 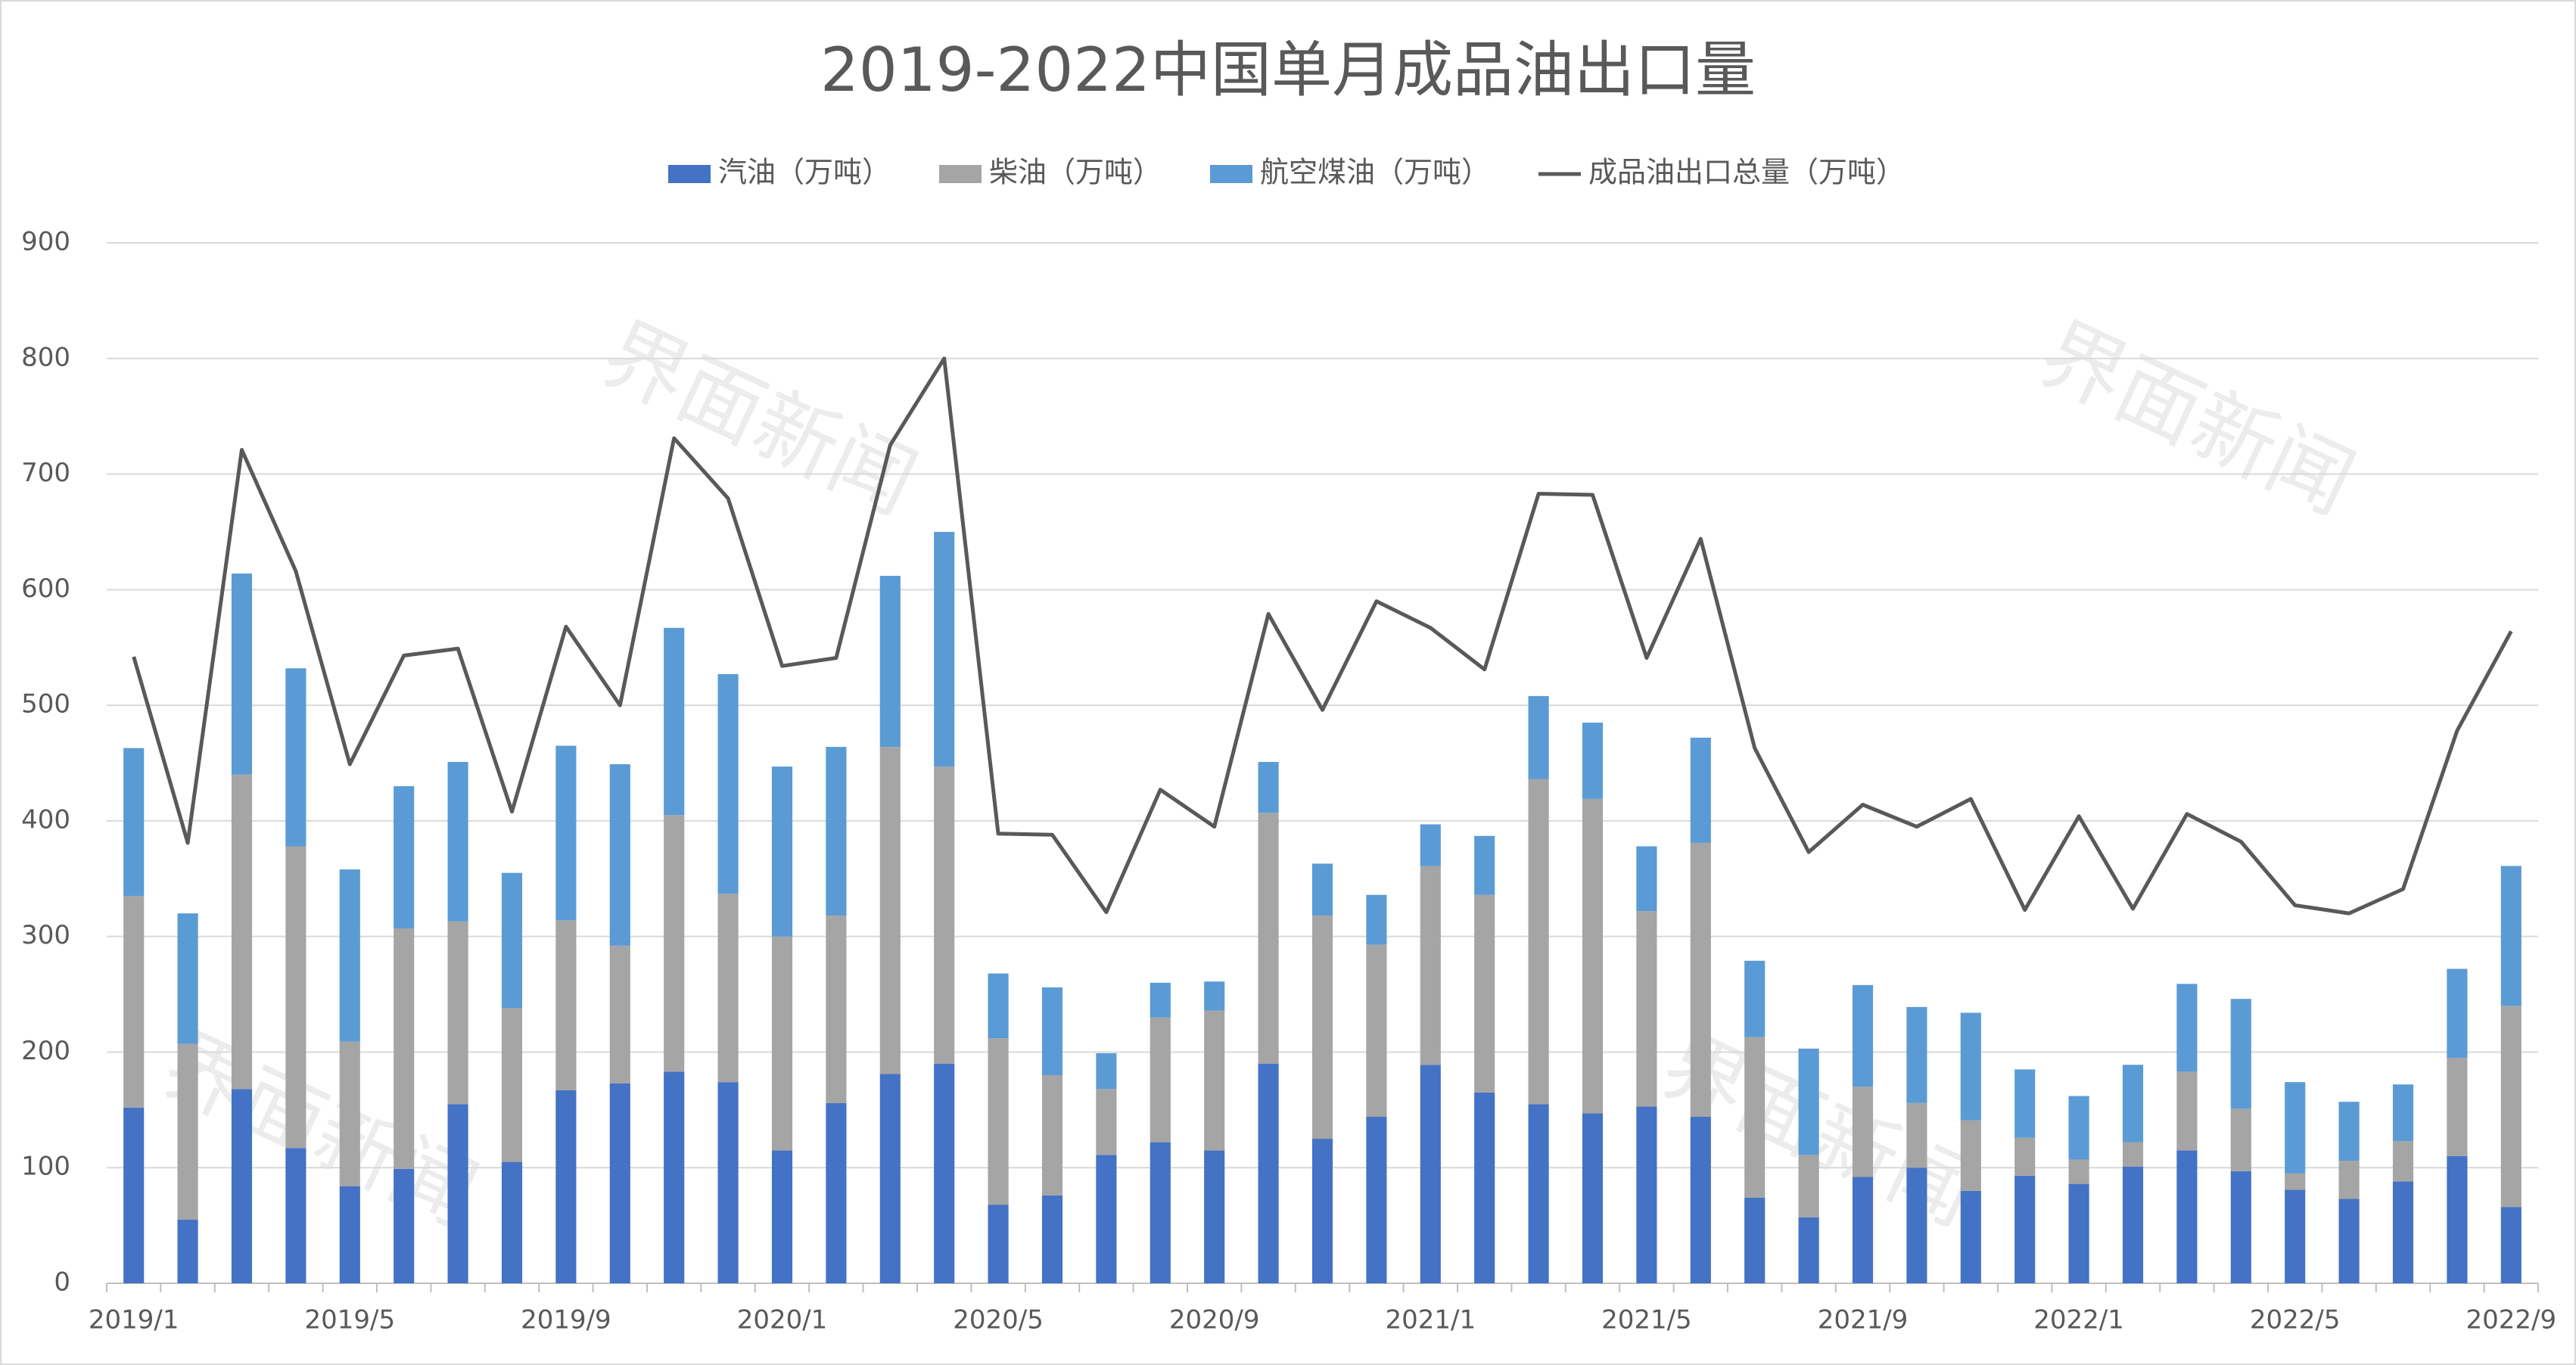 What do you see at coordinates (805, 172) in the screenshot?
I see `legend-label: 汽油（万吨）` at bounding box center [805, 172].